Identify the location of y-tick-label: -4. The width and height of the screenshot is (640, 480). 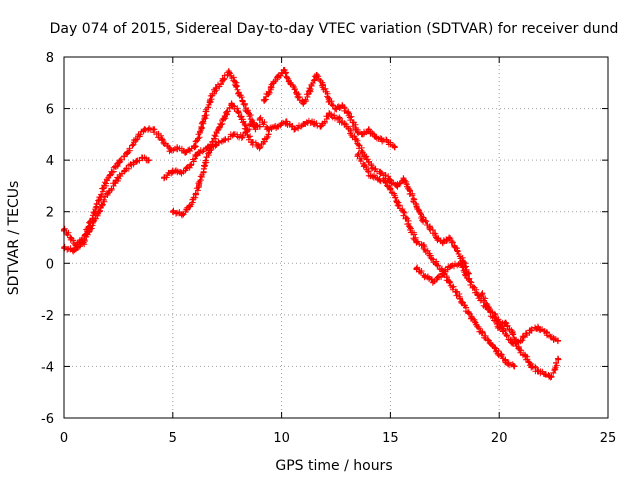
(47, 367).